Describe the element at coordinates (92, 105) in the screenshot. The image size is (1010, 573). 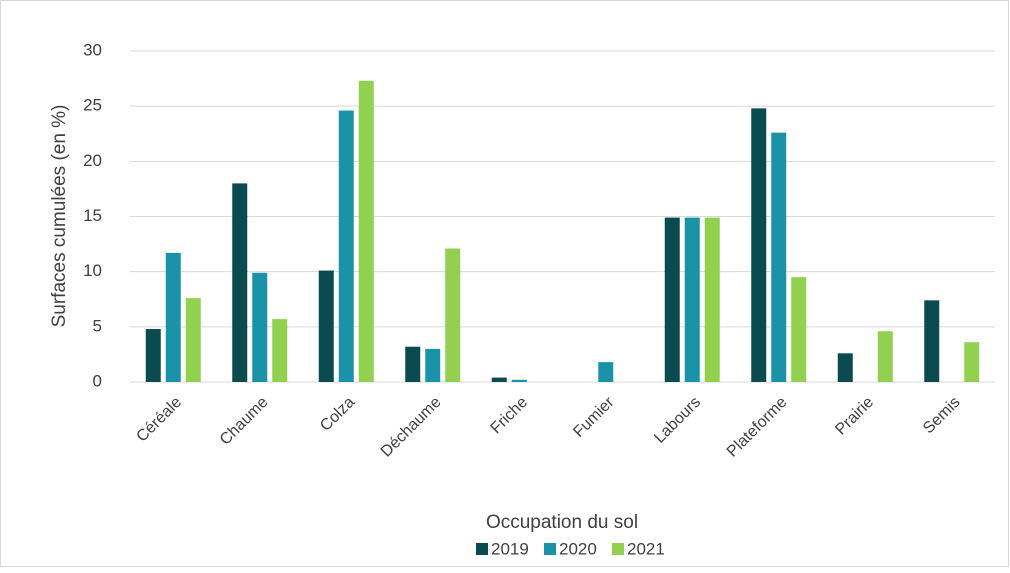
I see `y-tick-label: 25` at that location.